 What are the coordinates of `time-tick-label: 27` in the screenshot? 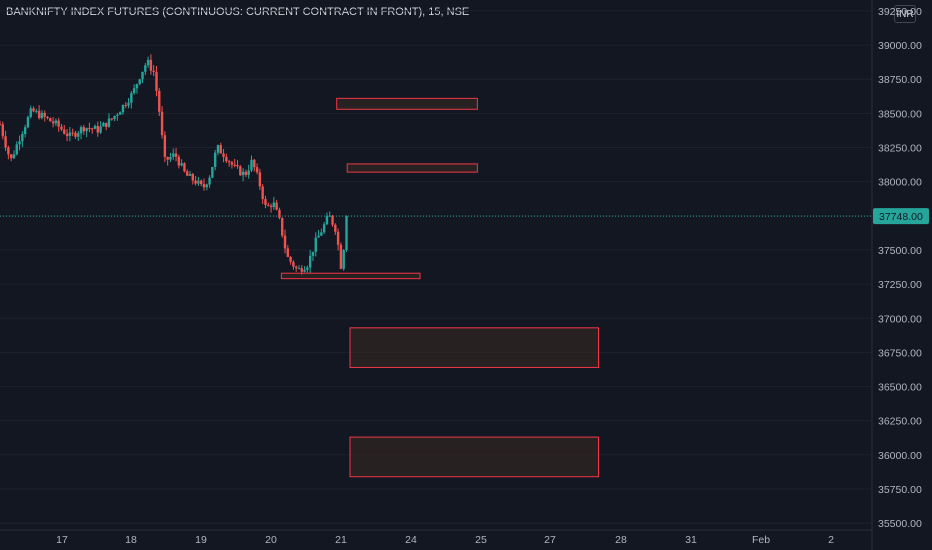 It's located at (550, 540).